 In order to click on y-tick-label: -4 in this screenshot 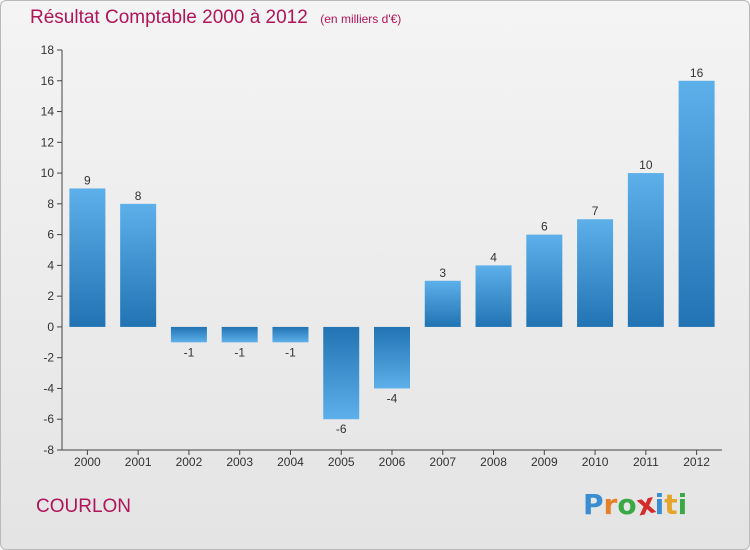, I will do `click(48, 388)`.